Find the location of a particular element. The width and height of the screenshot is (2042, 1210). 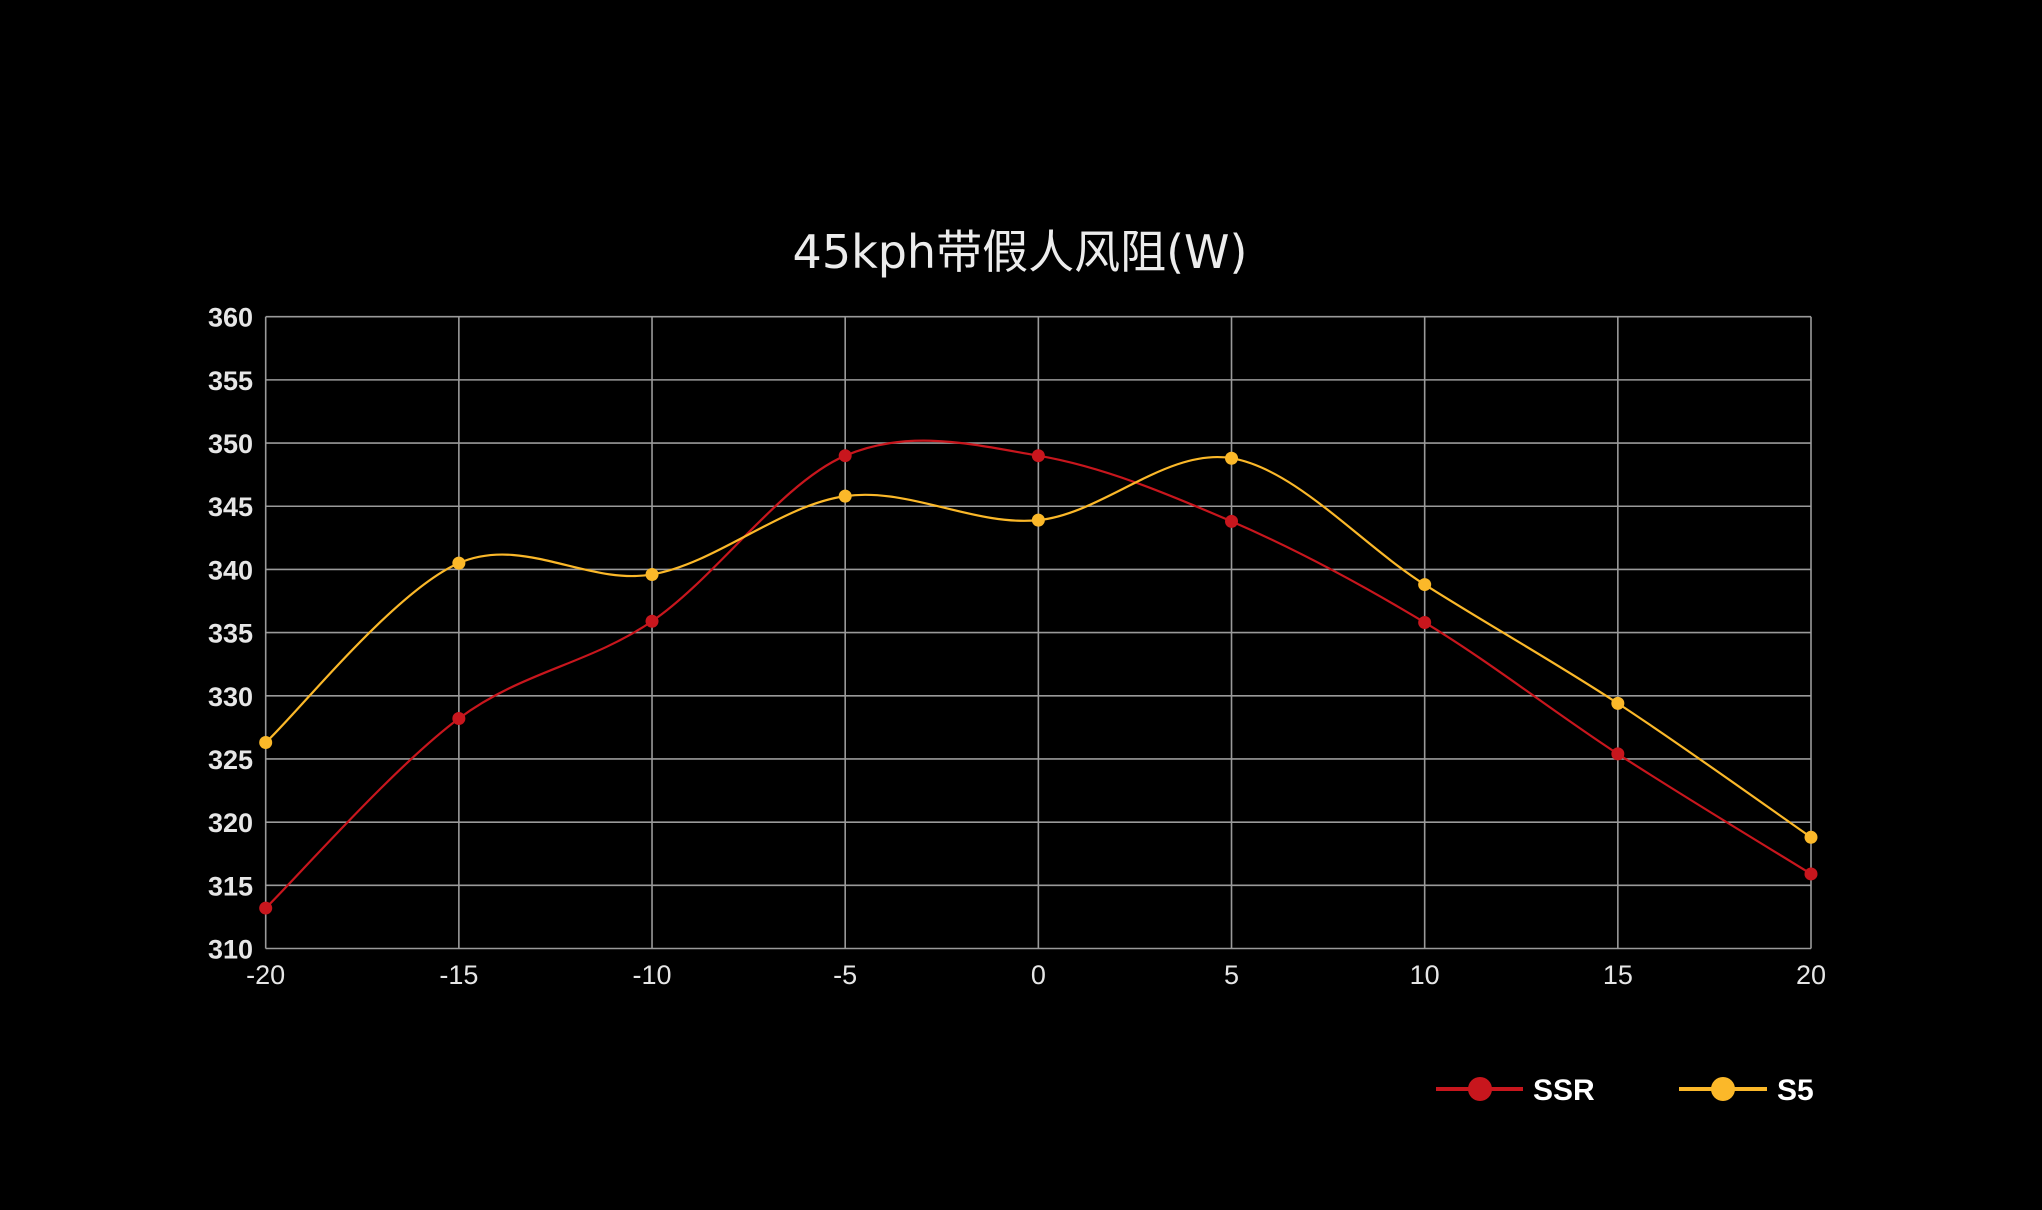

y-tick-label: 335 is located at coordinates (230, 634).